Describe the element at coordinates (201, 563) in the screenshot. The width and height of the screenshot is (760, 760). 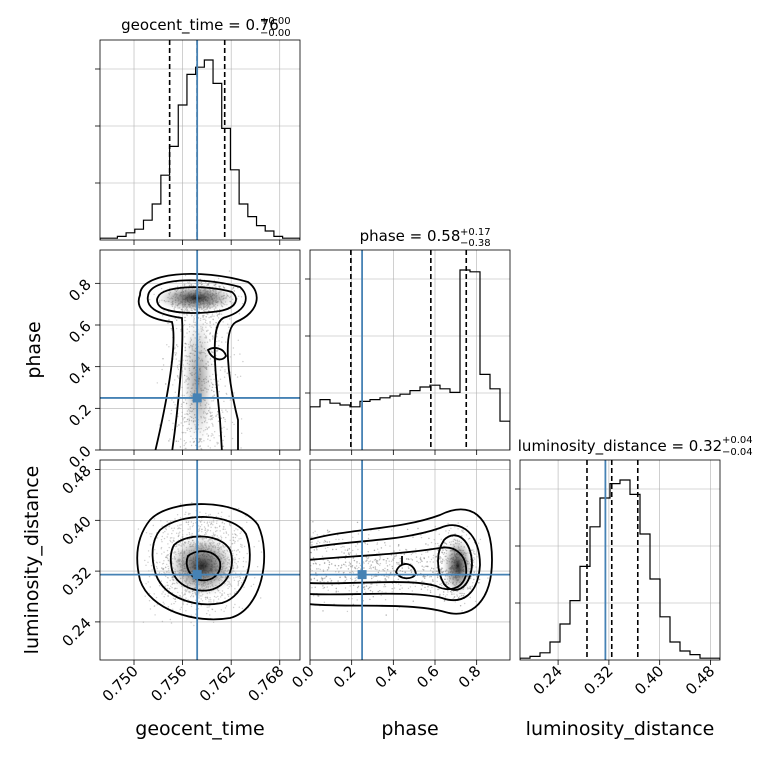
I see `contour-inner` at that location.